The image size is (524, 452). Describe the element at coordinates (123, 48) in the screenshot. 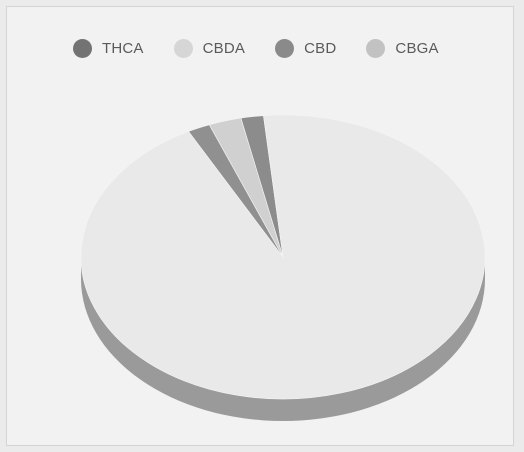

I see `legend-label-thca: THCA` at that location.